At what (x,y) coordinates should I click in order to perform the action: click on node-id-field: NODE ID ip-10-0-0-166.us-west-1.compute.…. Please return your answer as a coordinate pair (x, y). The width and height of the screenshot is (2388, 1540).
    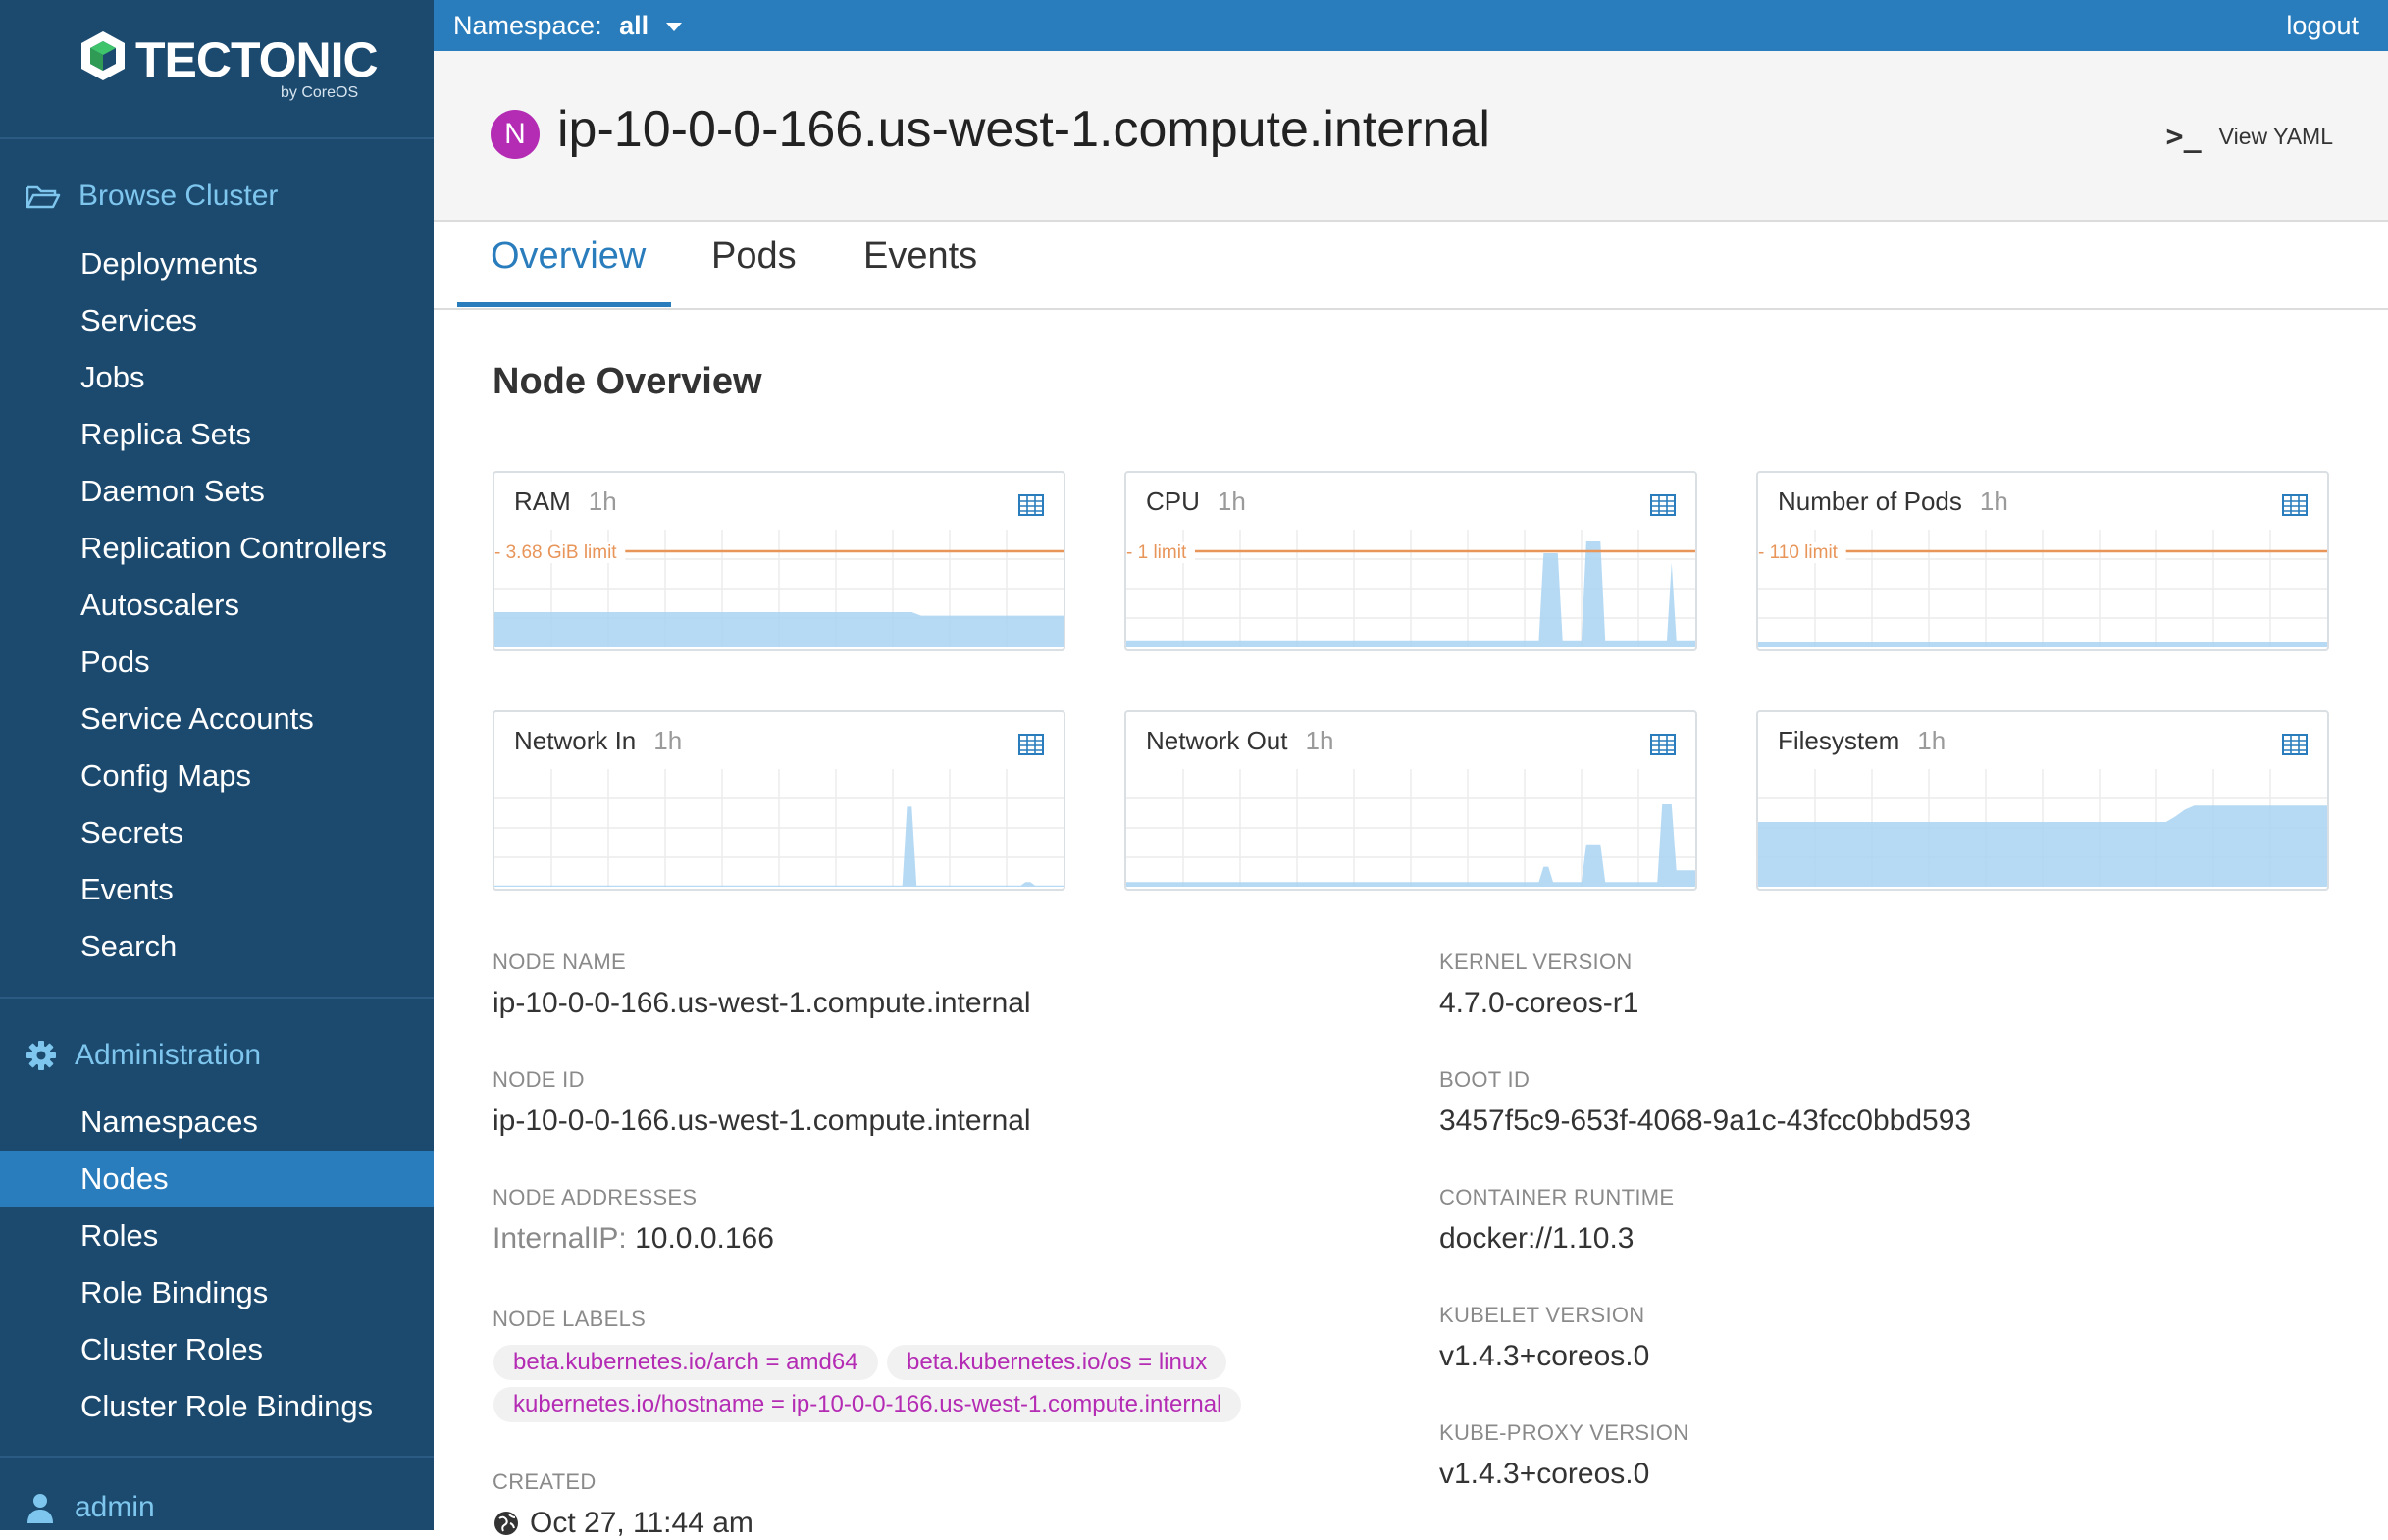
    Looking at the image, I should click on (762, 1102).